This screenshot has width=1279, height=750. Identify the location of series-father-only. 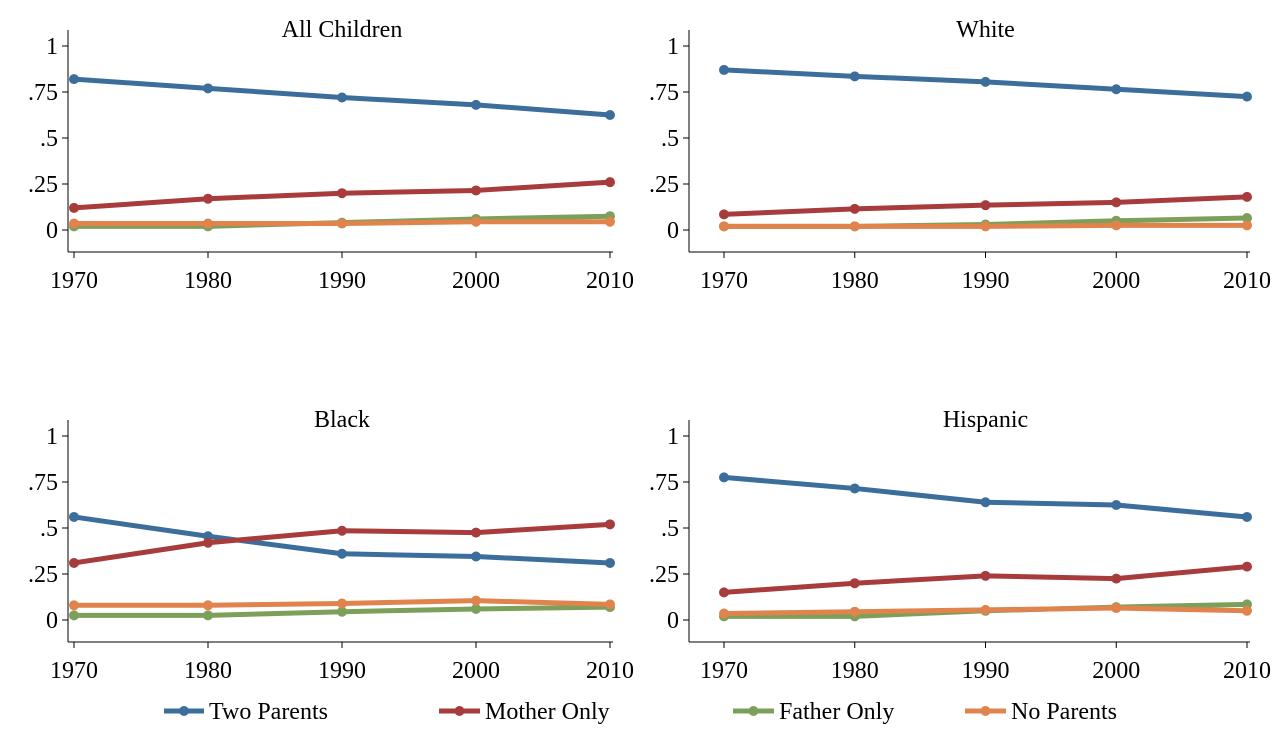
(342, 611).